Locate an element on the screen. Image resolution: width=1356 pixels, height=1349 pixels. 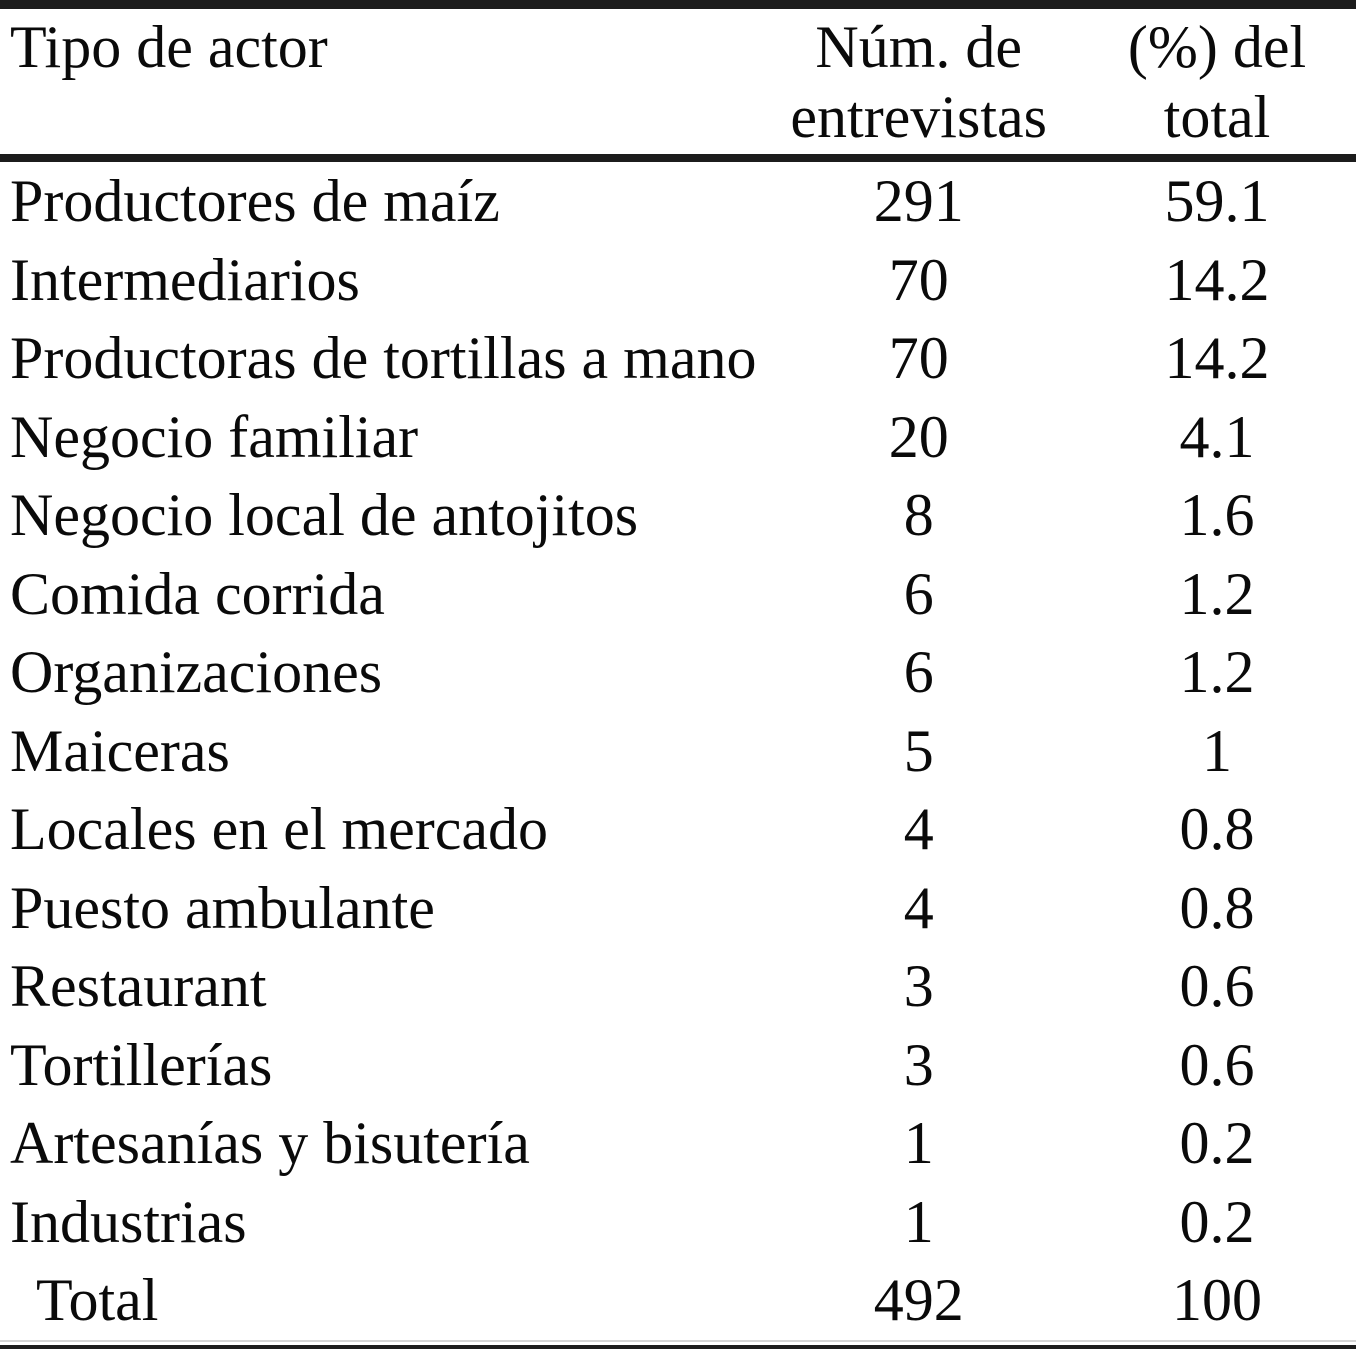
actor-cell: Productores de maíz is located at coordinates (255, 201).